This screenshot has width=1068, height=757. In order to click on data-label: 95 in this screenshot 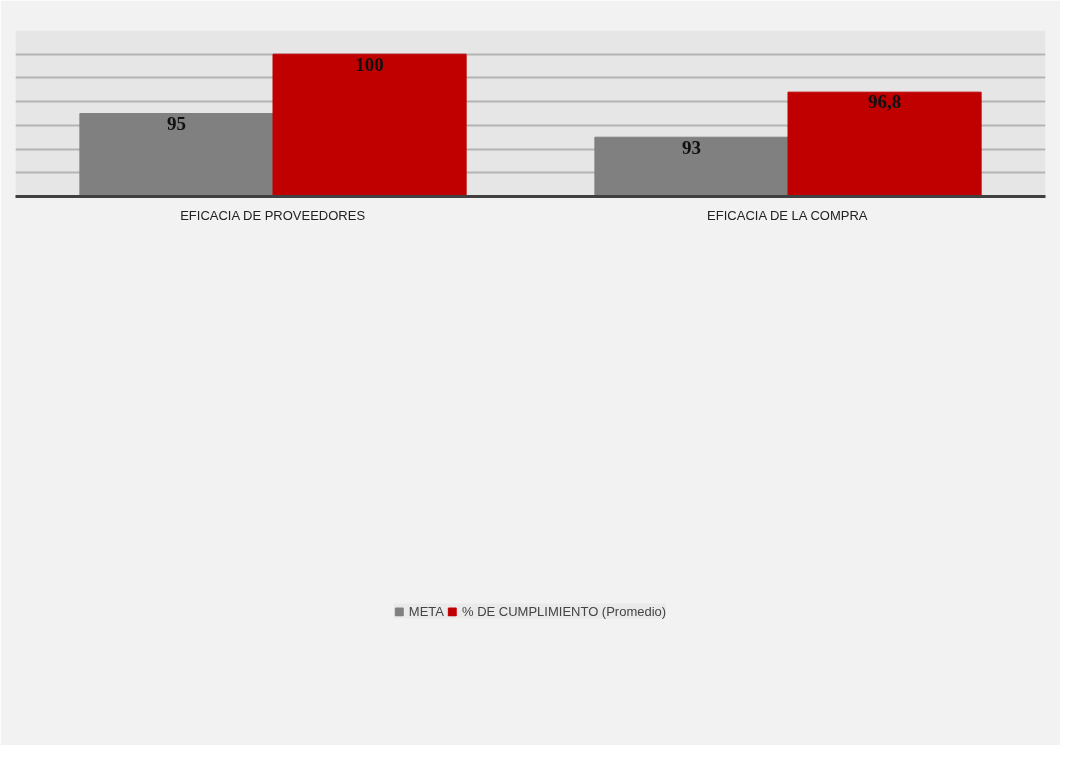, I will do `click(176, 123)`.